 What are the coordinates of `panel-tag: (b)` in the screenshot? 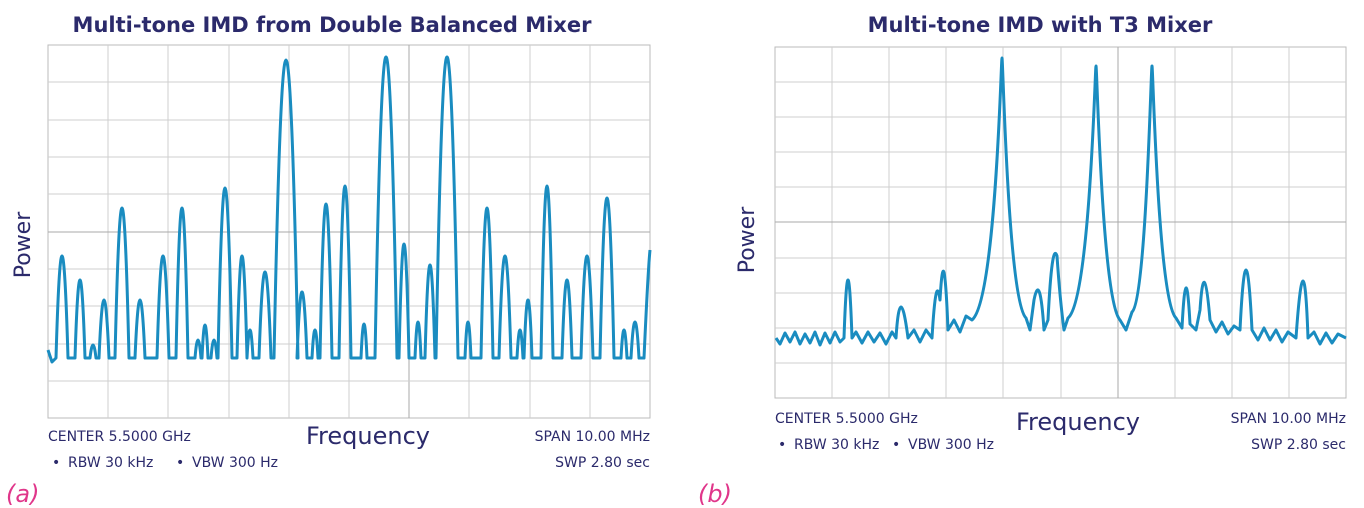 It's located at (715, 494).